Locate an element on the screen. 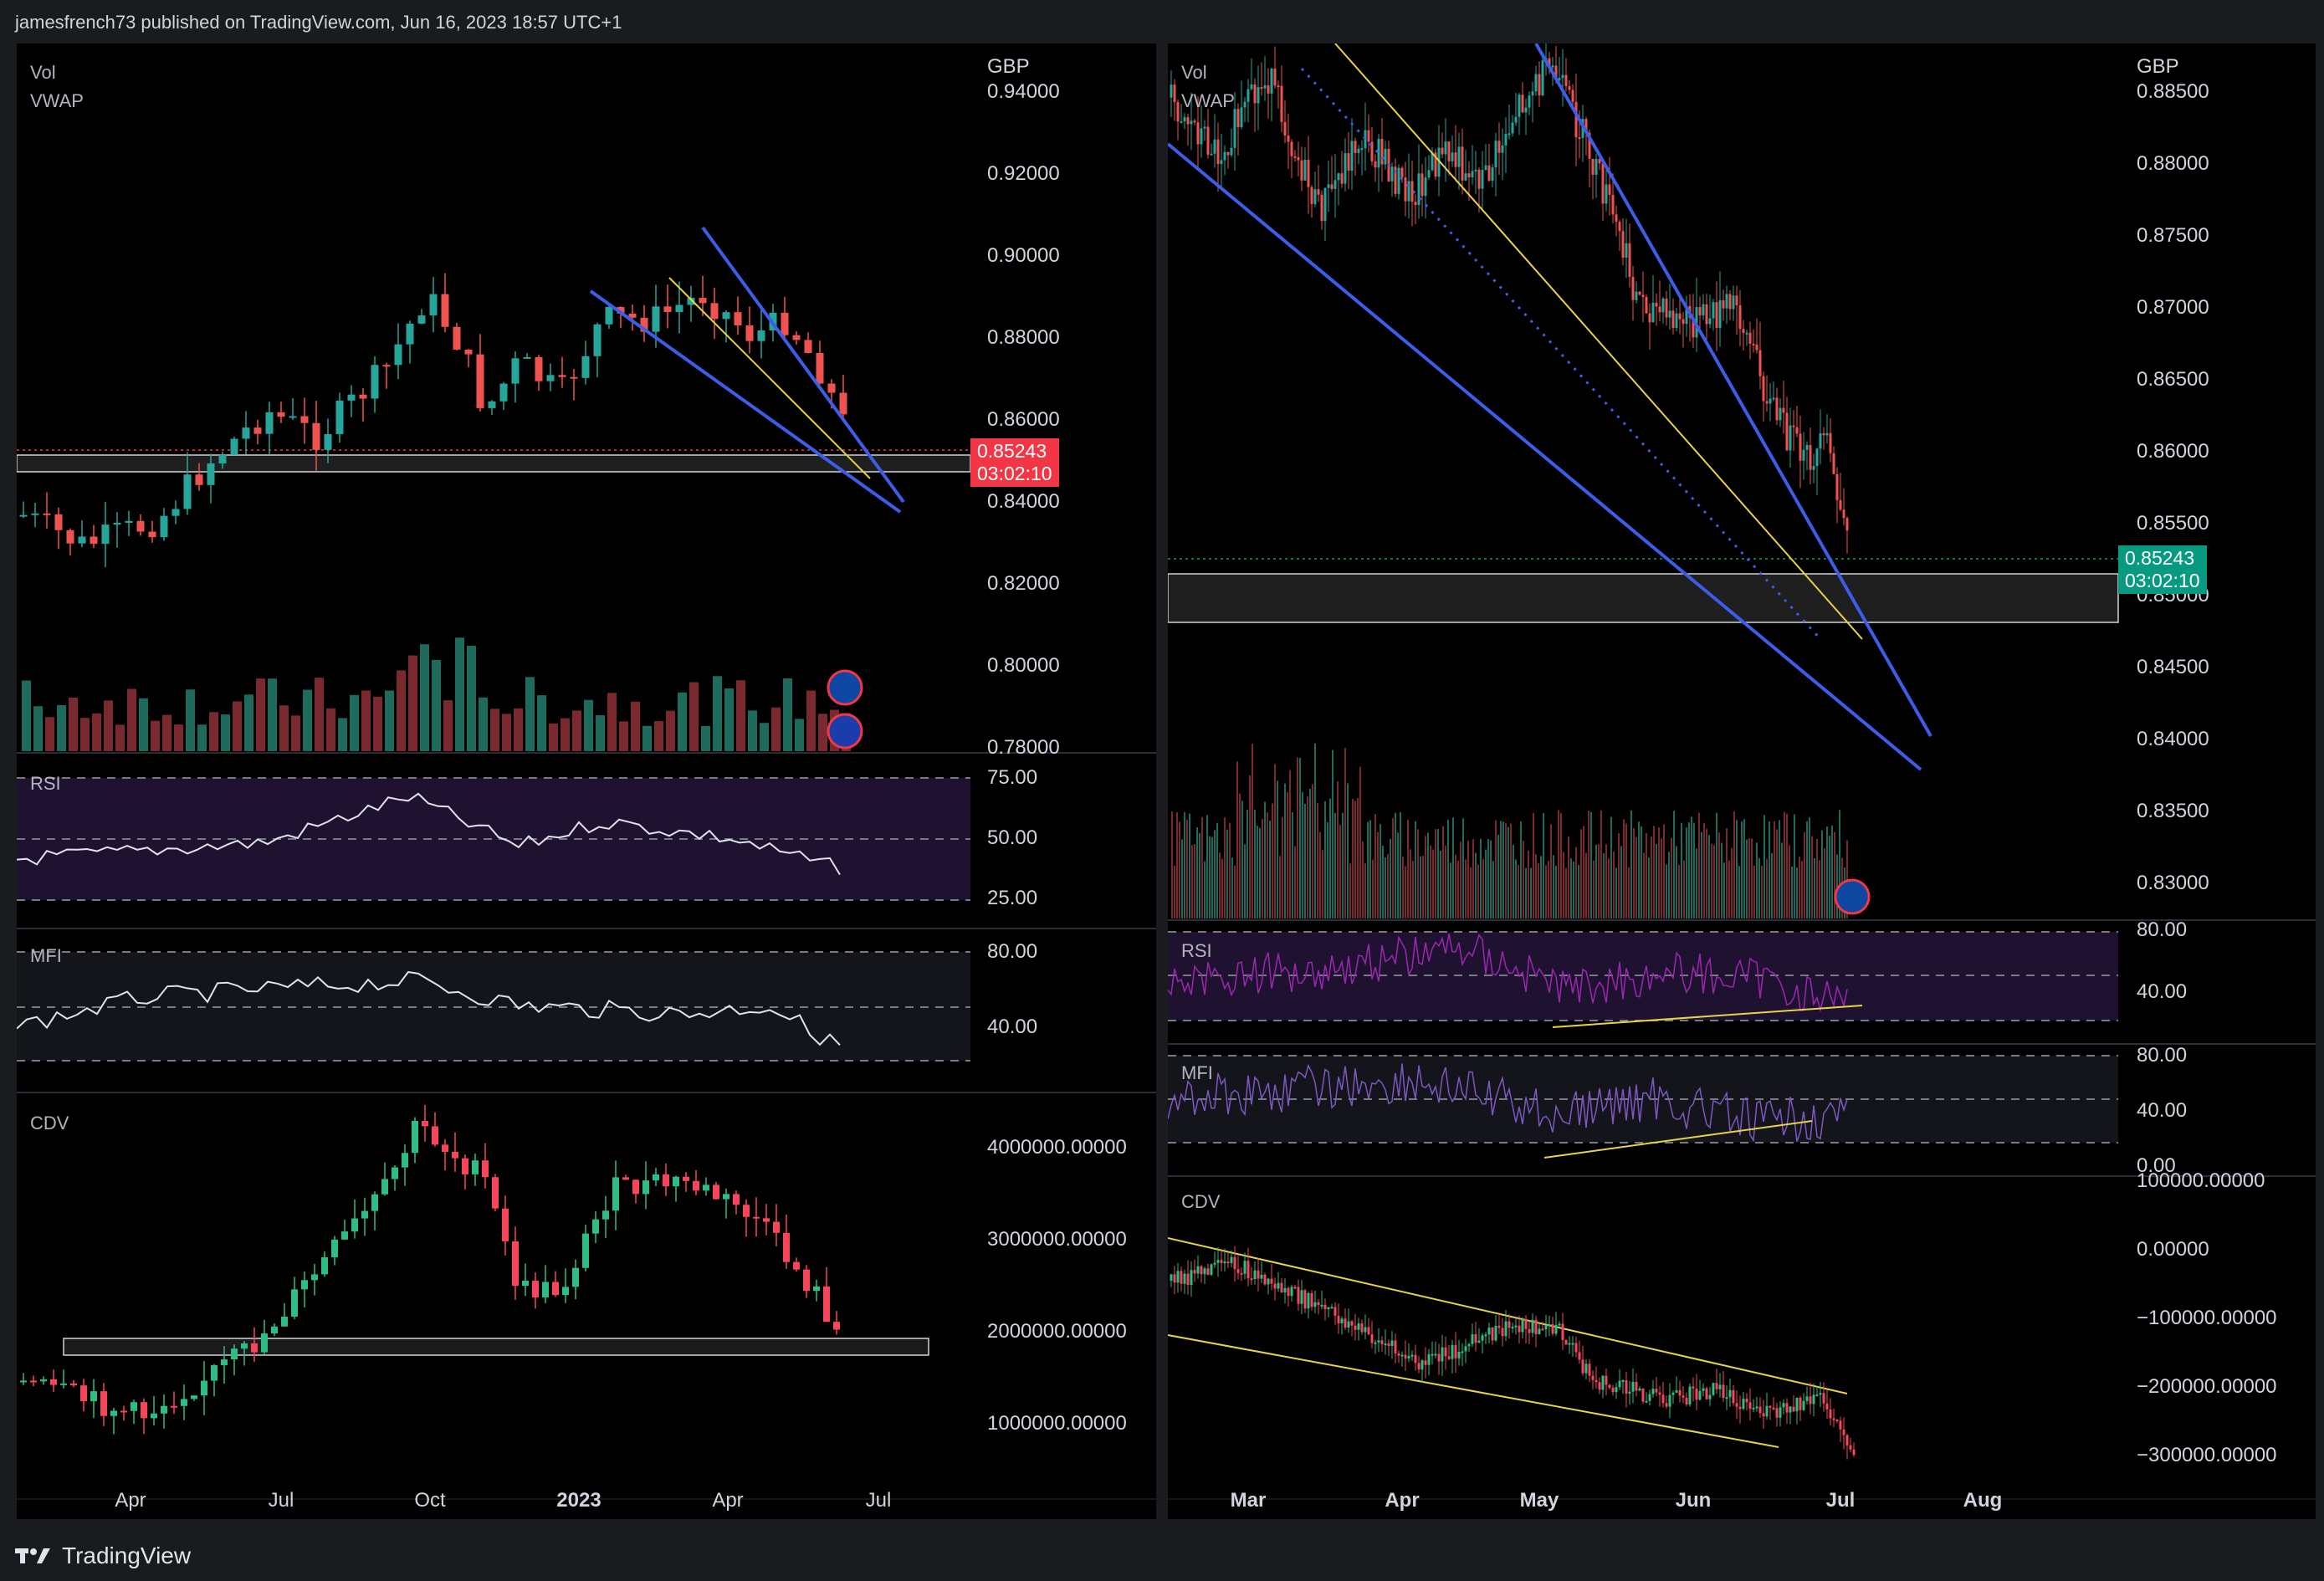 The image size is (2324, 1581). wedge-lower-line is located at coordinates (1545, 457).